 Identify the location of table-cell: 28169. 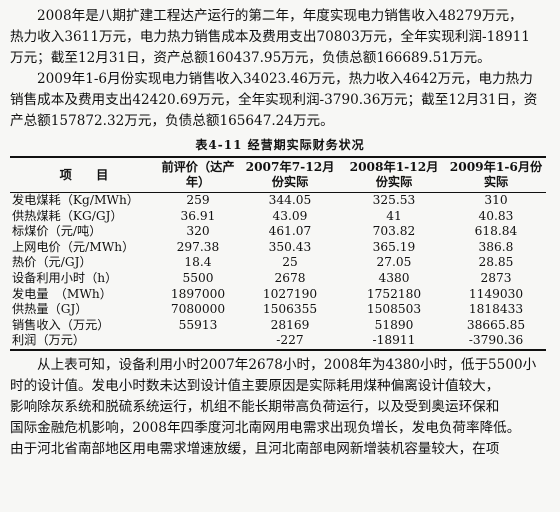
(290, 324).